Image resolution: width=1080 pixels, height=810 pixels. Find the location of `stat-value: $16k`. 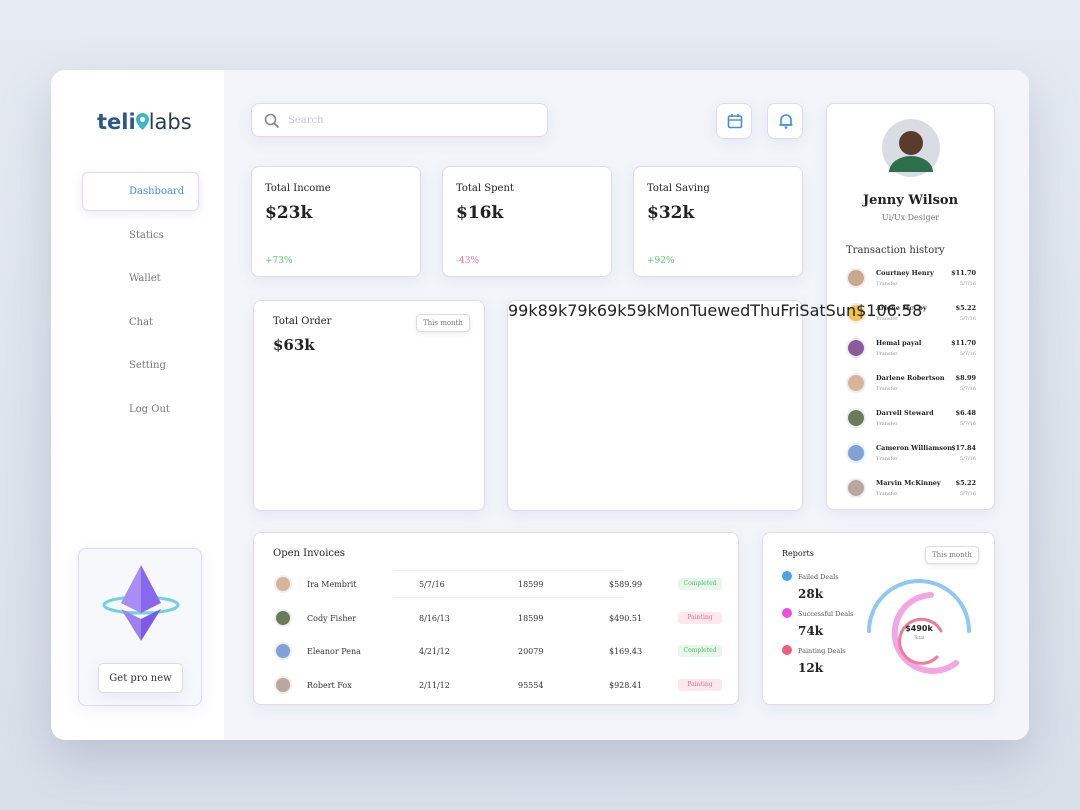

stat-value: $16k is located at coordinates (480, 213).